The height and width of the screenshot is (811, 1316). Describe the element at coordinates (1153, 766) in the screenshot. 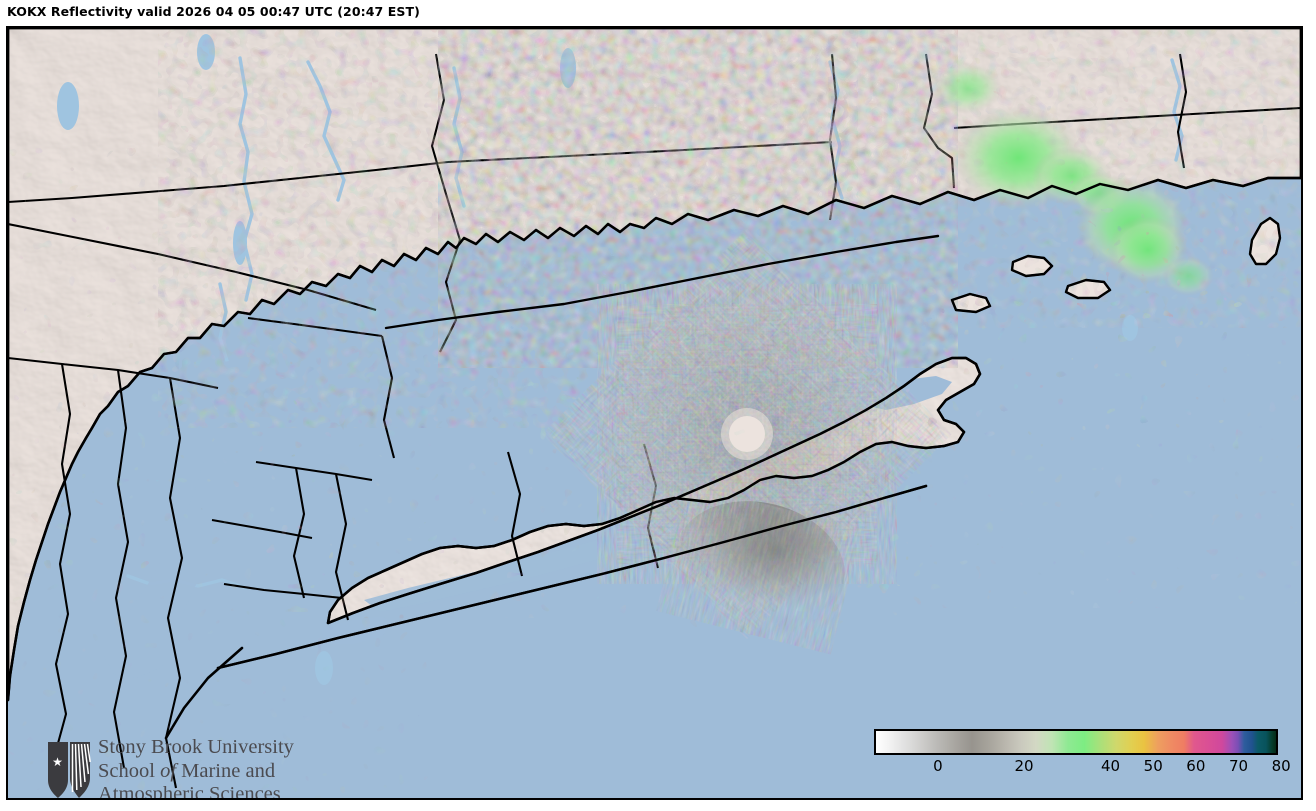

I see `colorbar-tick-50: 50` at that location.